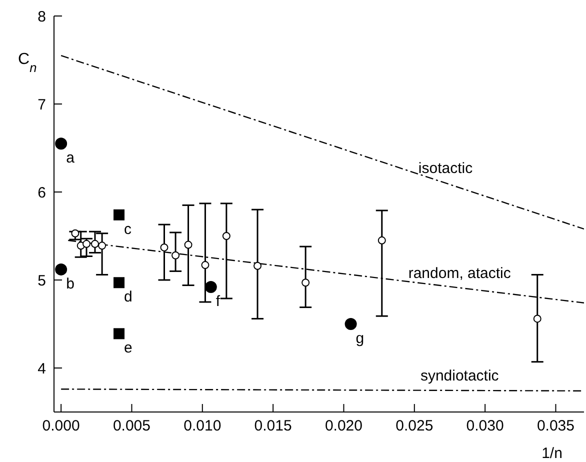  I want to click on annotation: g, so click(360, 338).